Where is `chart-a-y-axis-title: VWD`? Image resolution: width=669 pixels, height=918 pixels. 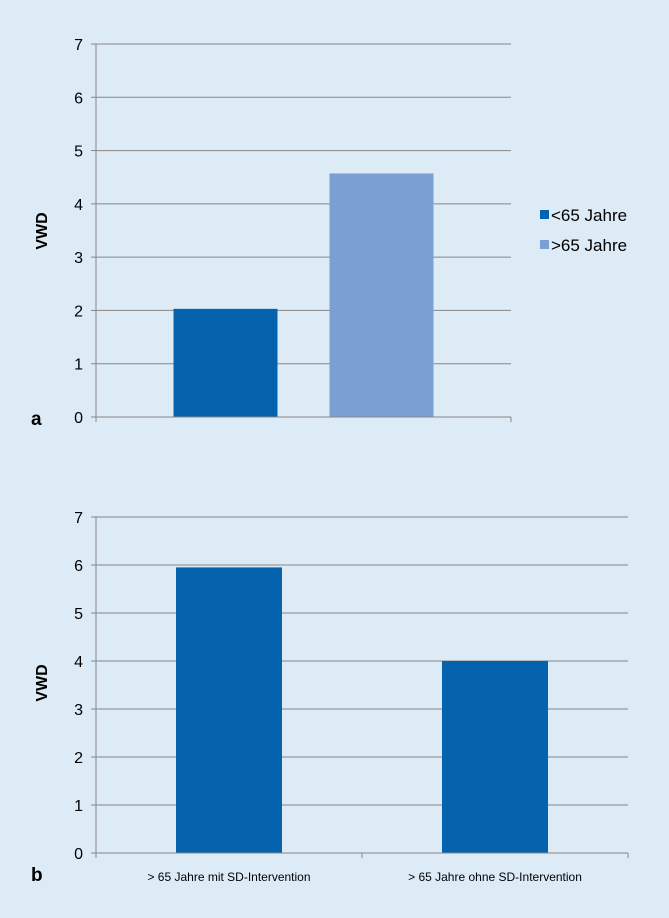
chart-a-y-axis-title: VWD is located at coordinates (42, 230).